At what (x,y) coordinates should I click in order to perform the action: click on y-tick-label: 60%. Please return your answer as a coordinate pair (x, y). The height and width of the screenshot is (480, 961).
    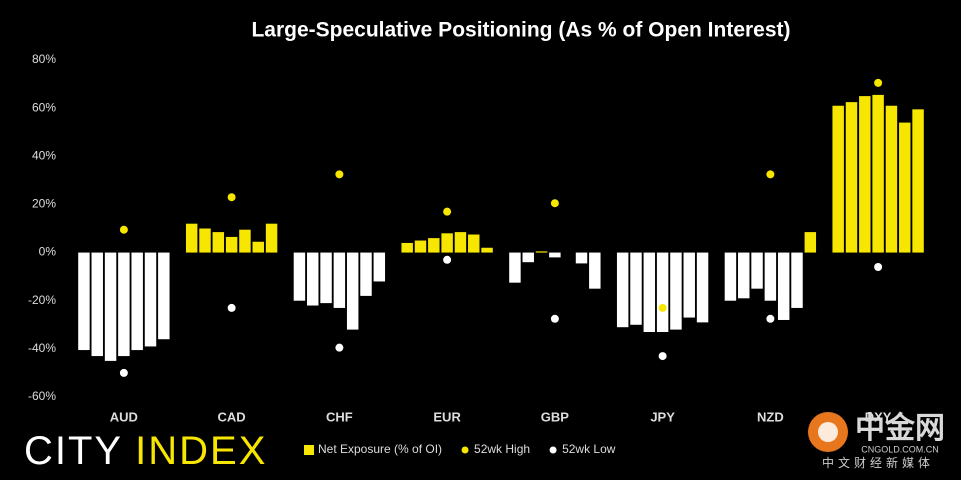
    Looking at the image, I should click on (44, 107).